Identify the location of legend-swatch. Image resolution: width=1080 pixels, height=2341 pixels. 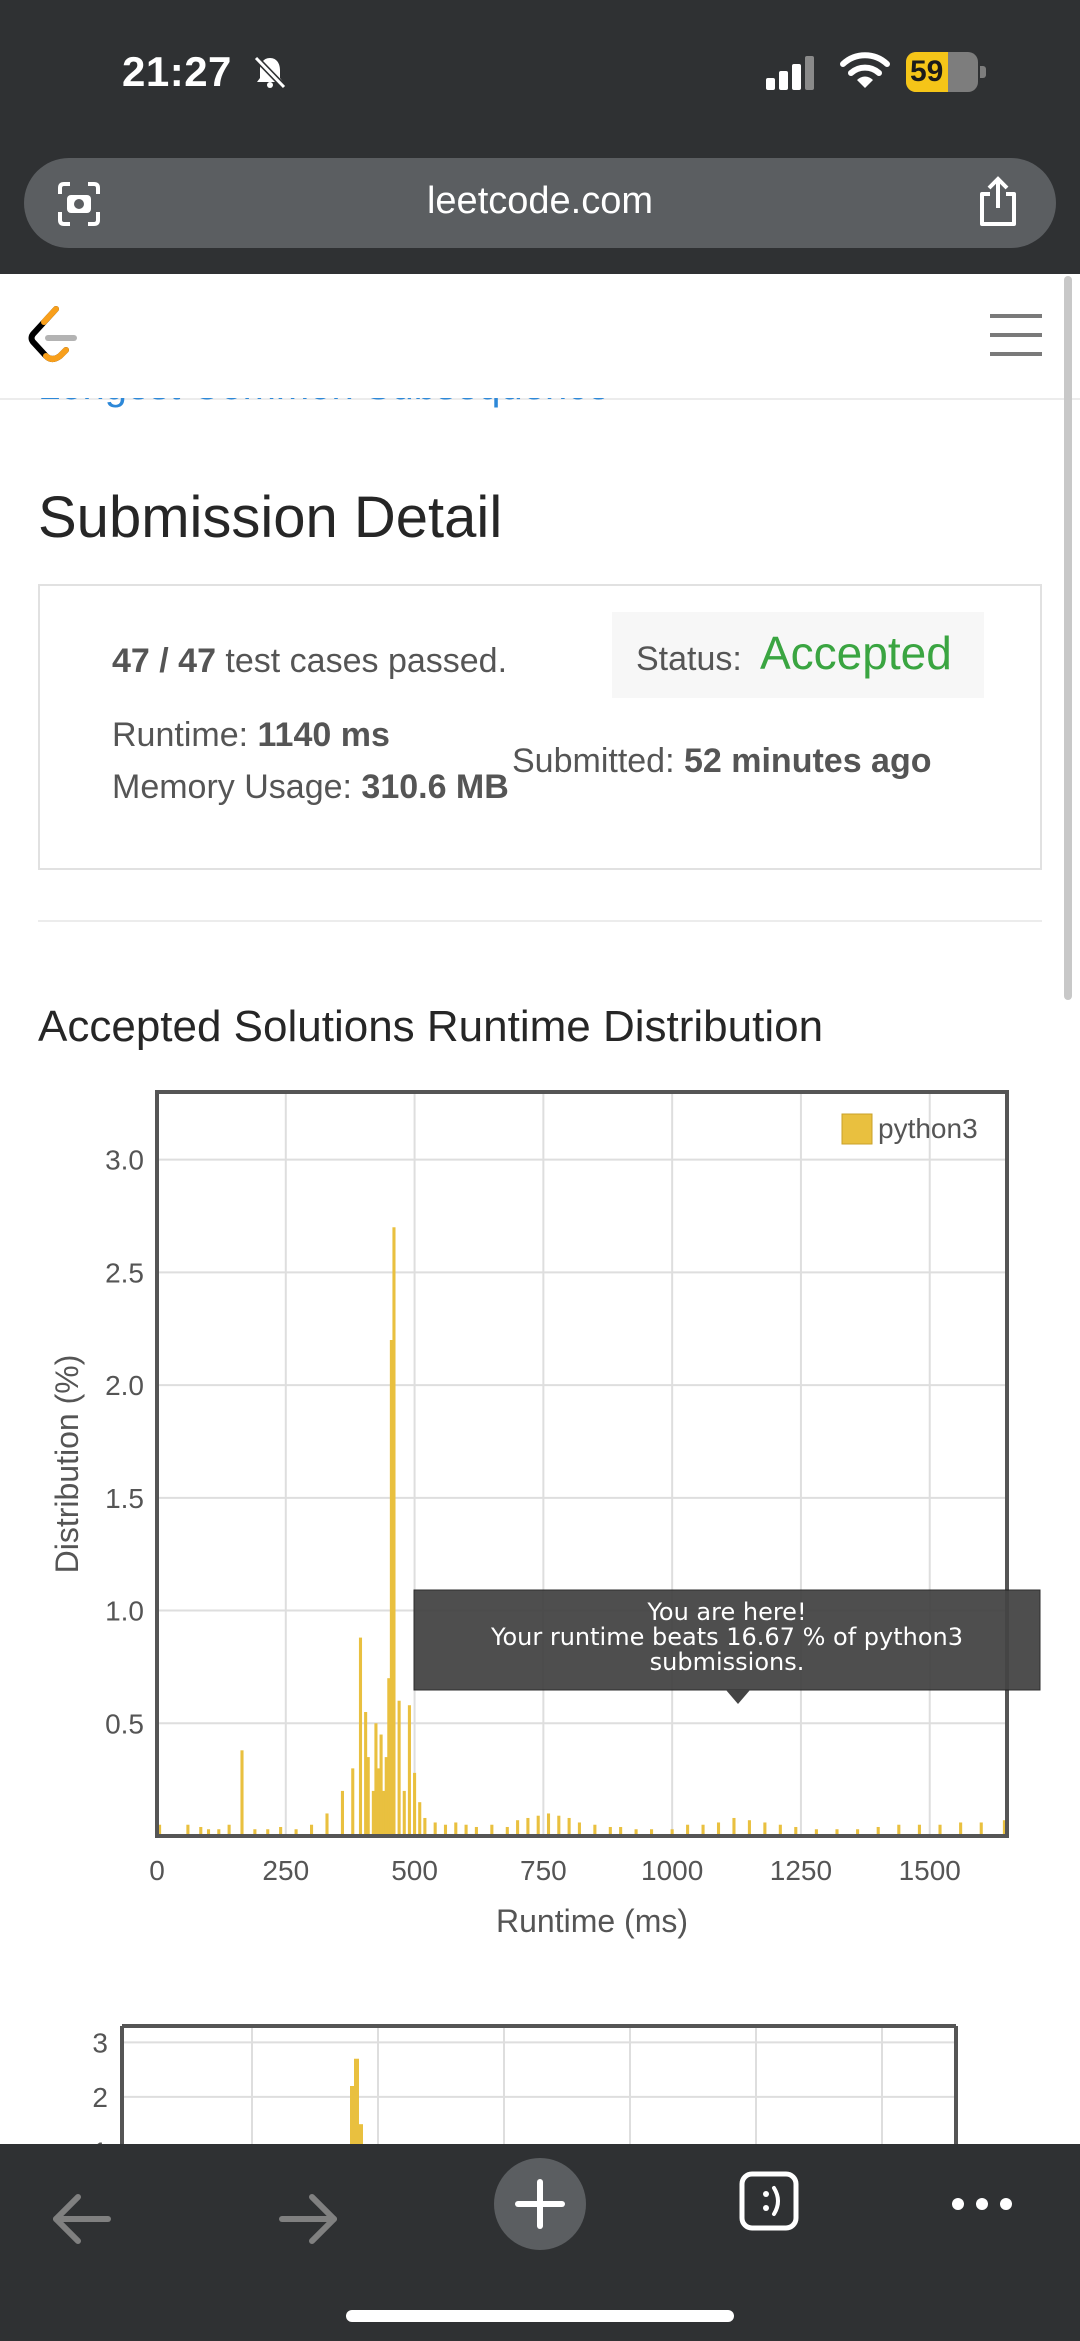
(857, 1129).